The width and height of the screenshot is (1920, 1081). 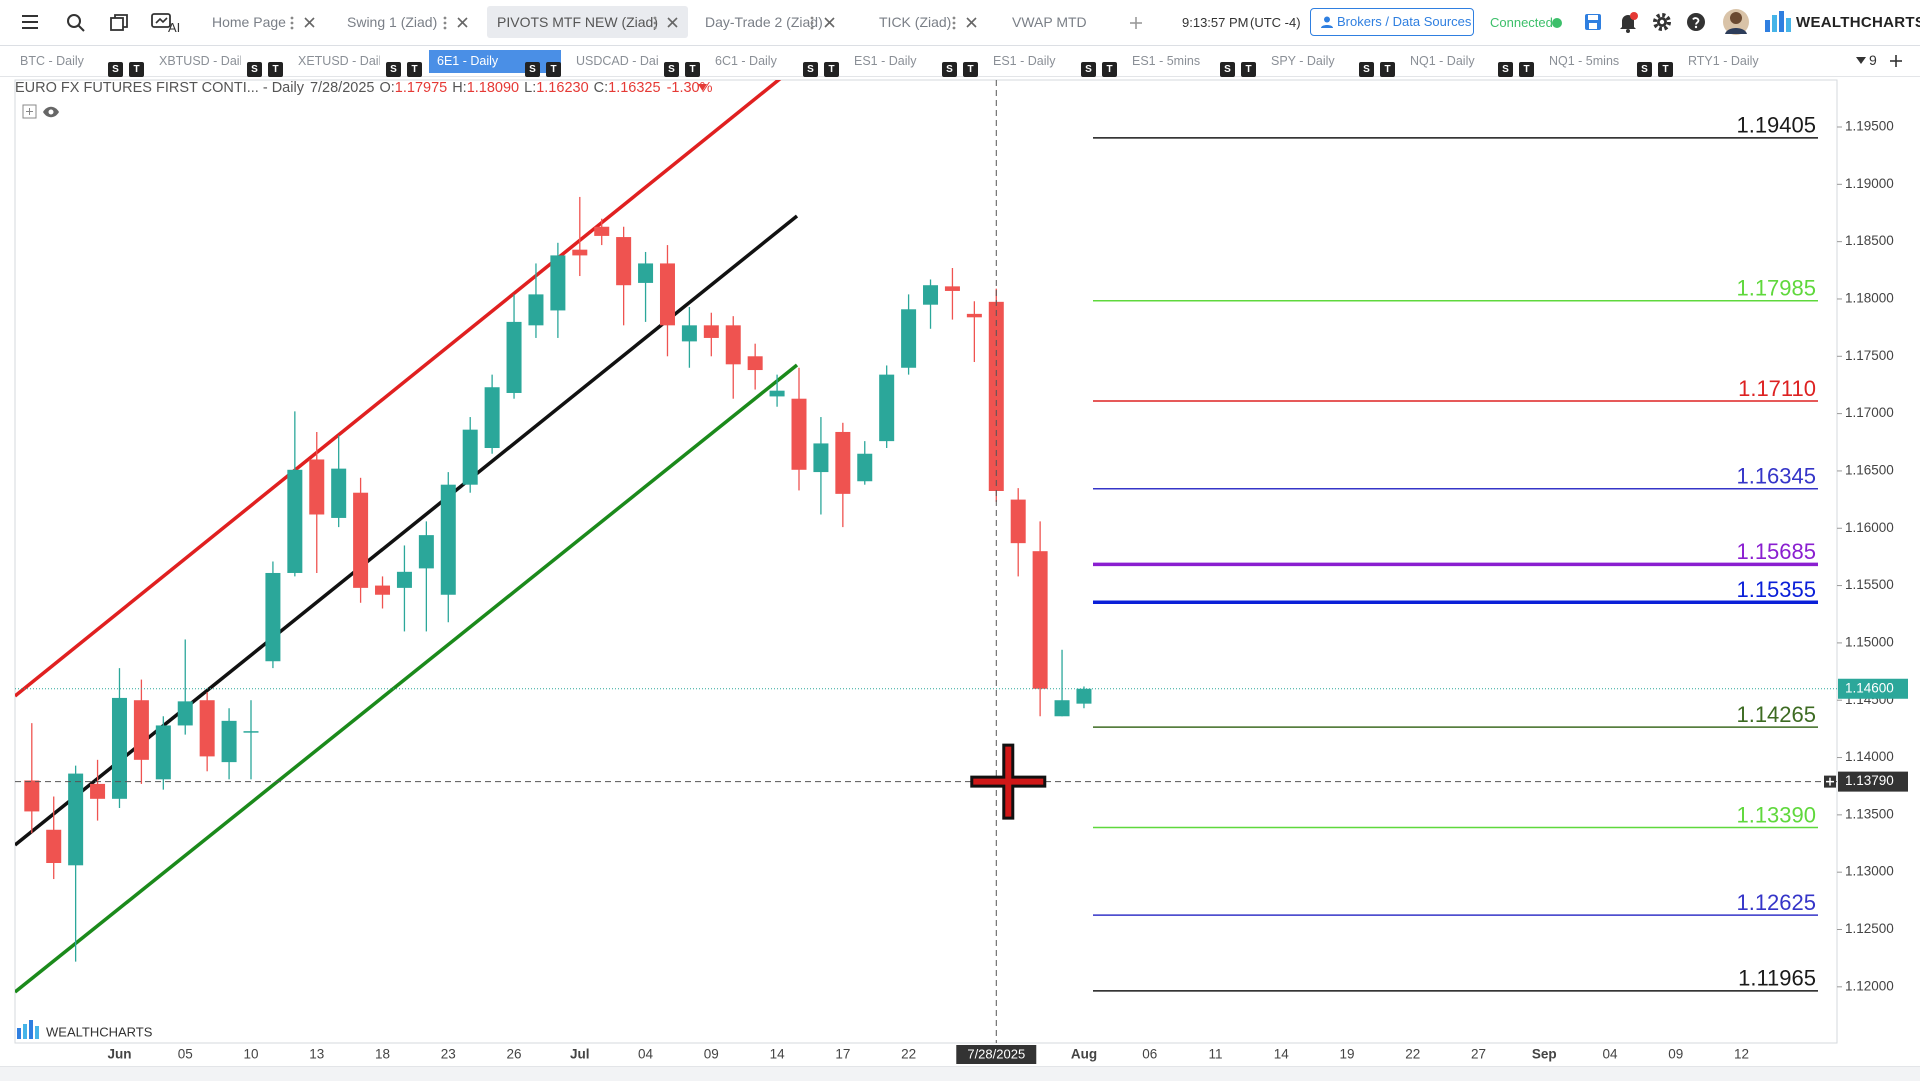 What do you see at coordinates (1776, 288) in the screenshot?
I see `pivot-label: 1.17985` at bounding box center [1776, 288].